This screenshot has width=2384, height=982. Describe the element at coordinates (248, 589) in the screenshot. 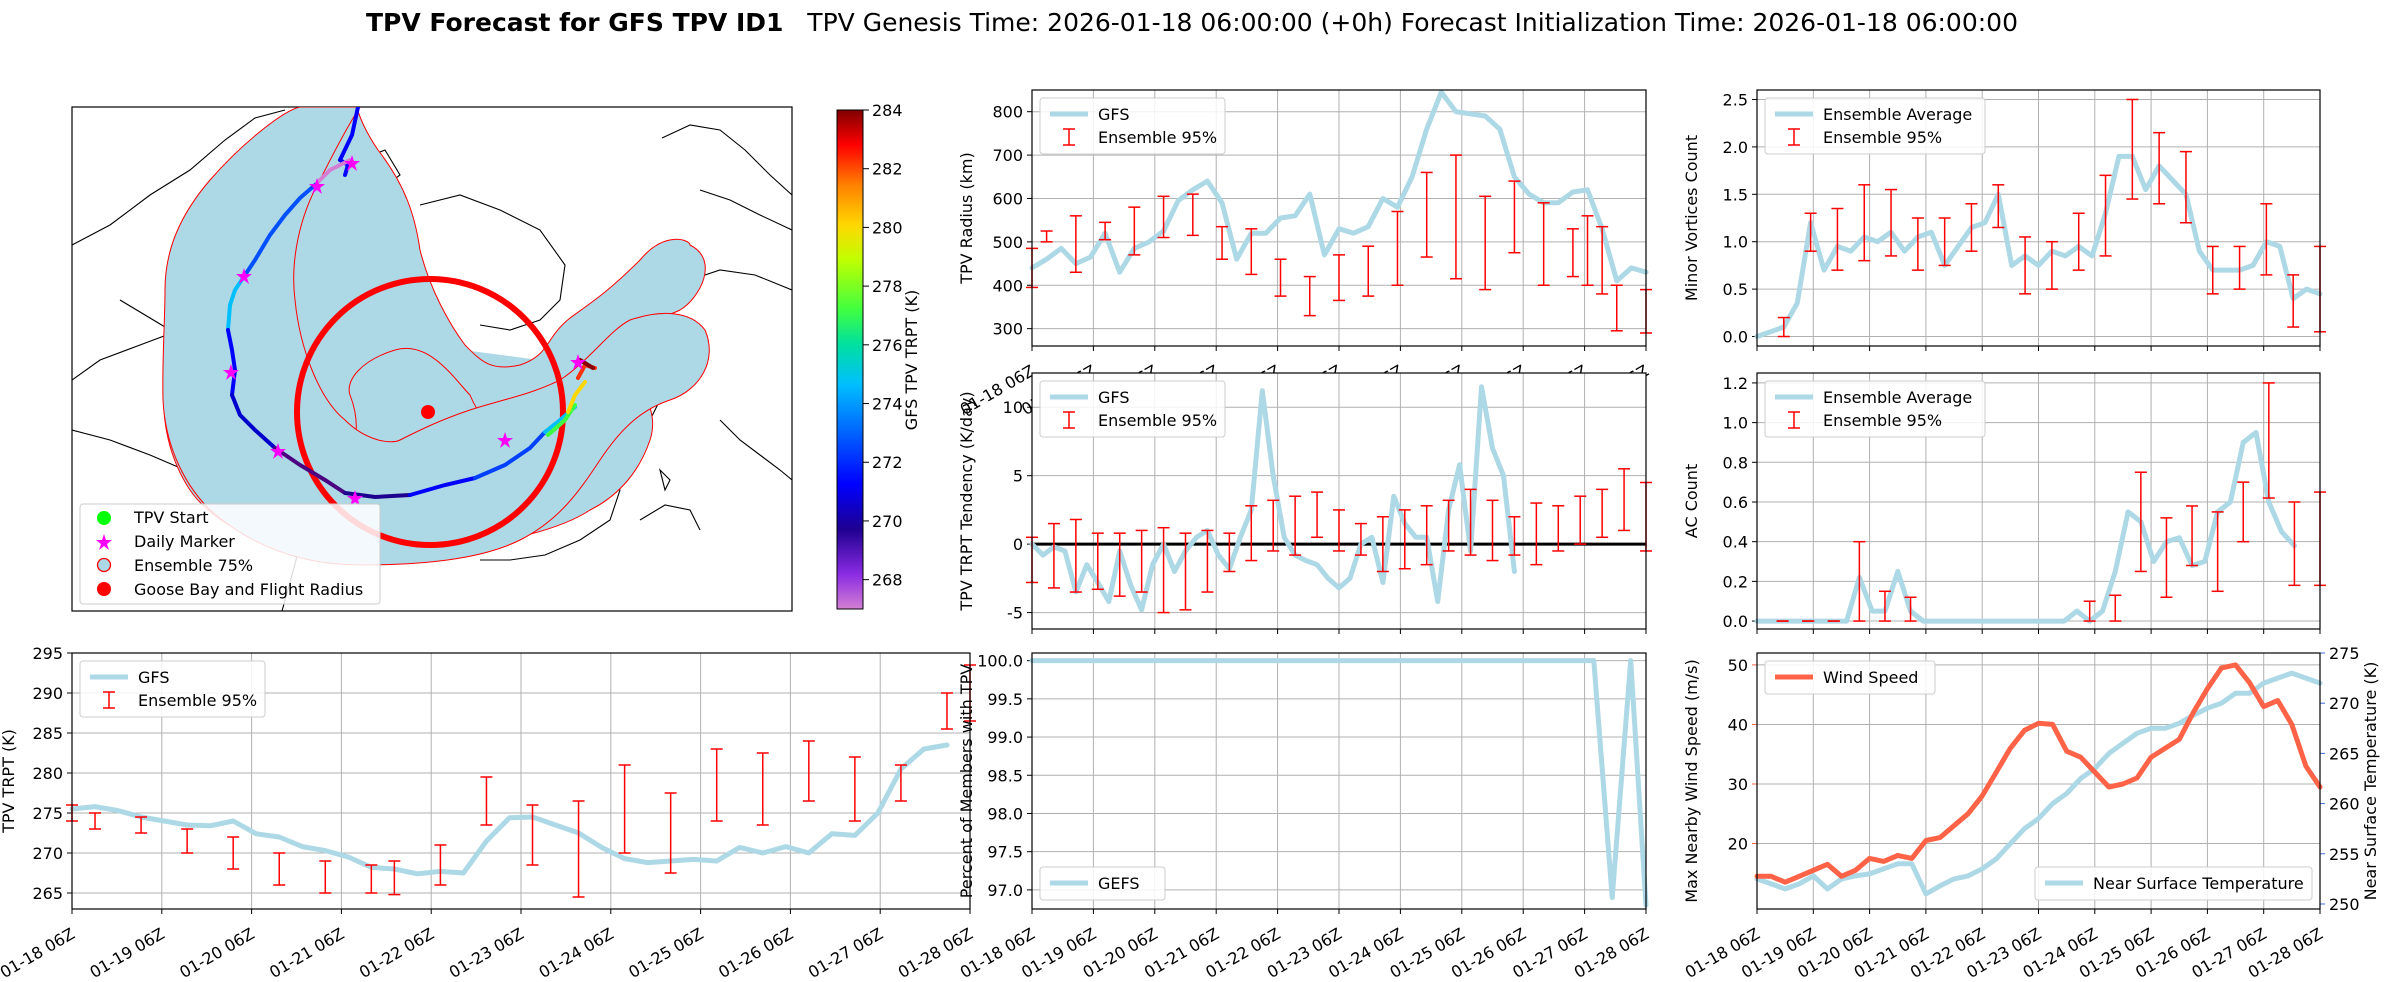

I see `map-legend-label-3: Goose Bay and Flight Radius` at that location.